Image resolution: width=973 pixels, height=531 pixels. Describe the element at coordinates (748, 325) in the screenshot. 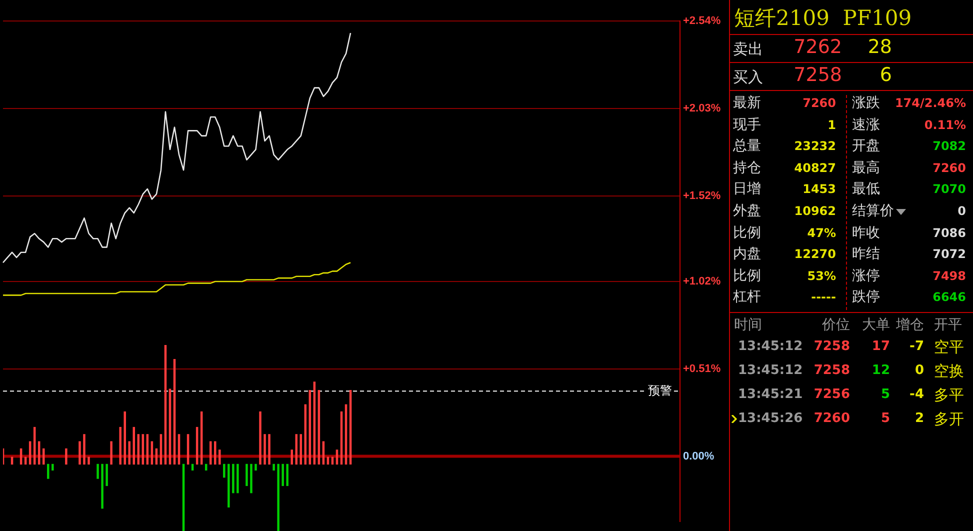

I see `text: 时间` at that location.